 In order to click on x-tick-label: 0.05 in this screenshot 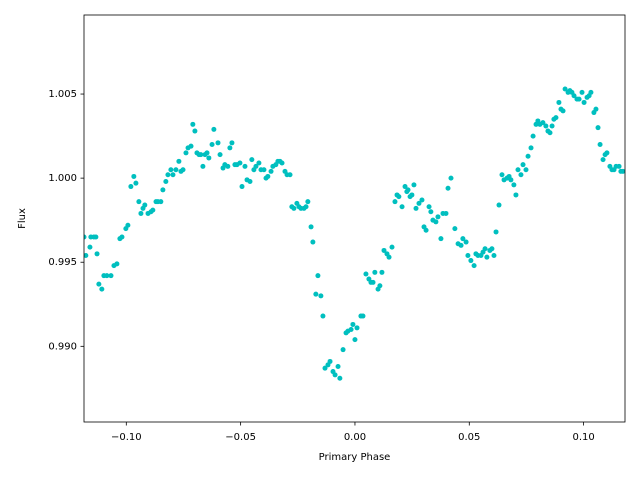, I will do `click(469, 437)`.